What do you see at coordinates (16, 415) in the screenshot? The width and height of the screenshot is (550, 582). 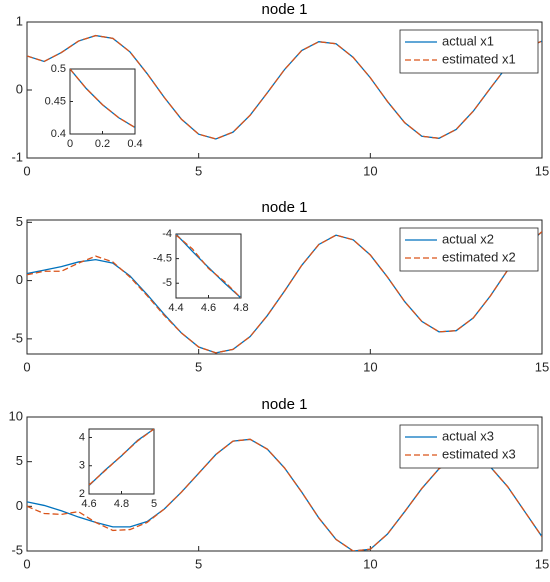 I see `y-tick-label: 10` at bounding box center [16, 415].